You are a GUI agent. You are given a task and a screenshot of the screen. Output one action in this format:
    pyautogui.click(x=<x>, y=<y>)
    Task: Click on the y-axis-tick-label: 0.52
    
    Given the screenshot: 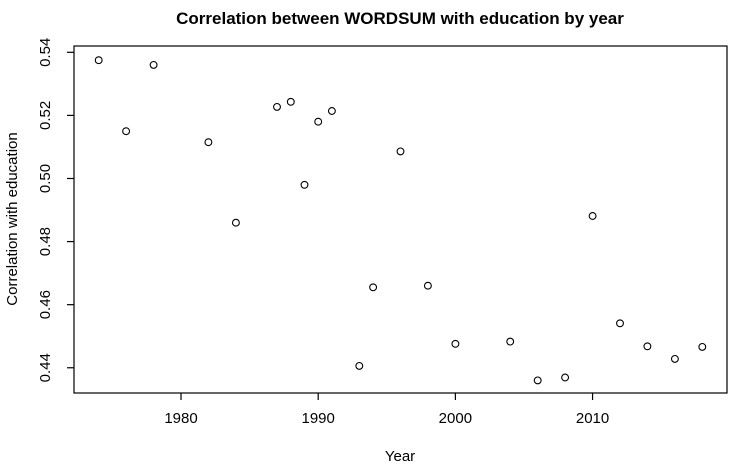 What is the action you would take?
    pyautogui.click(x=45, y=115)
    